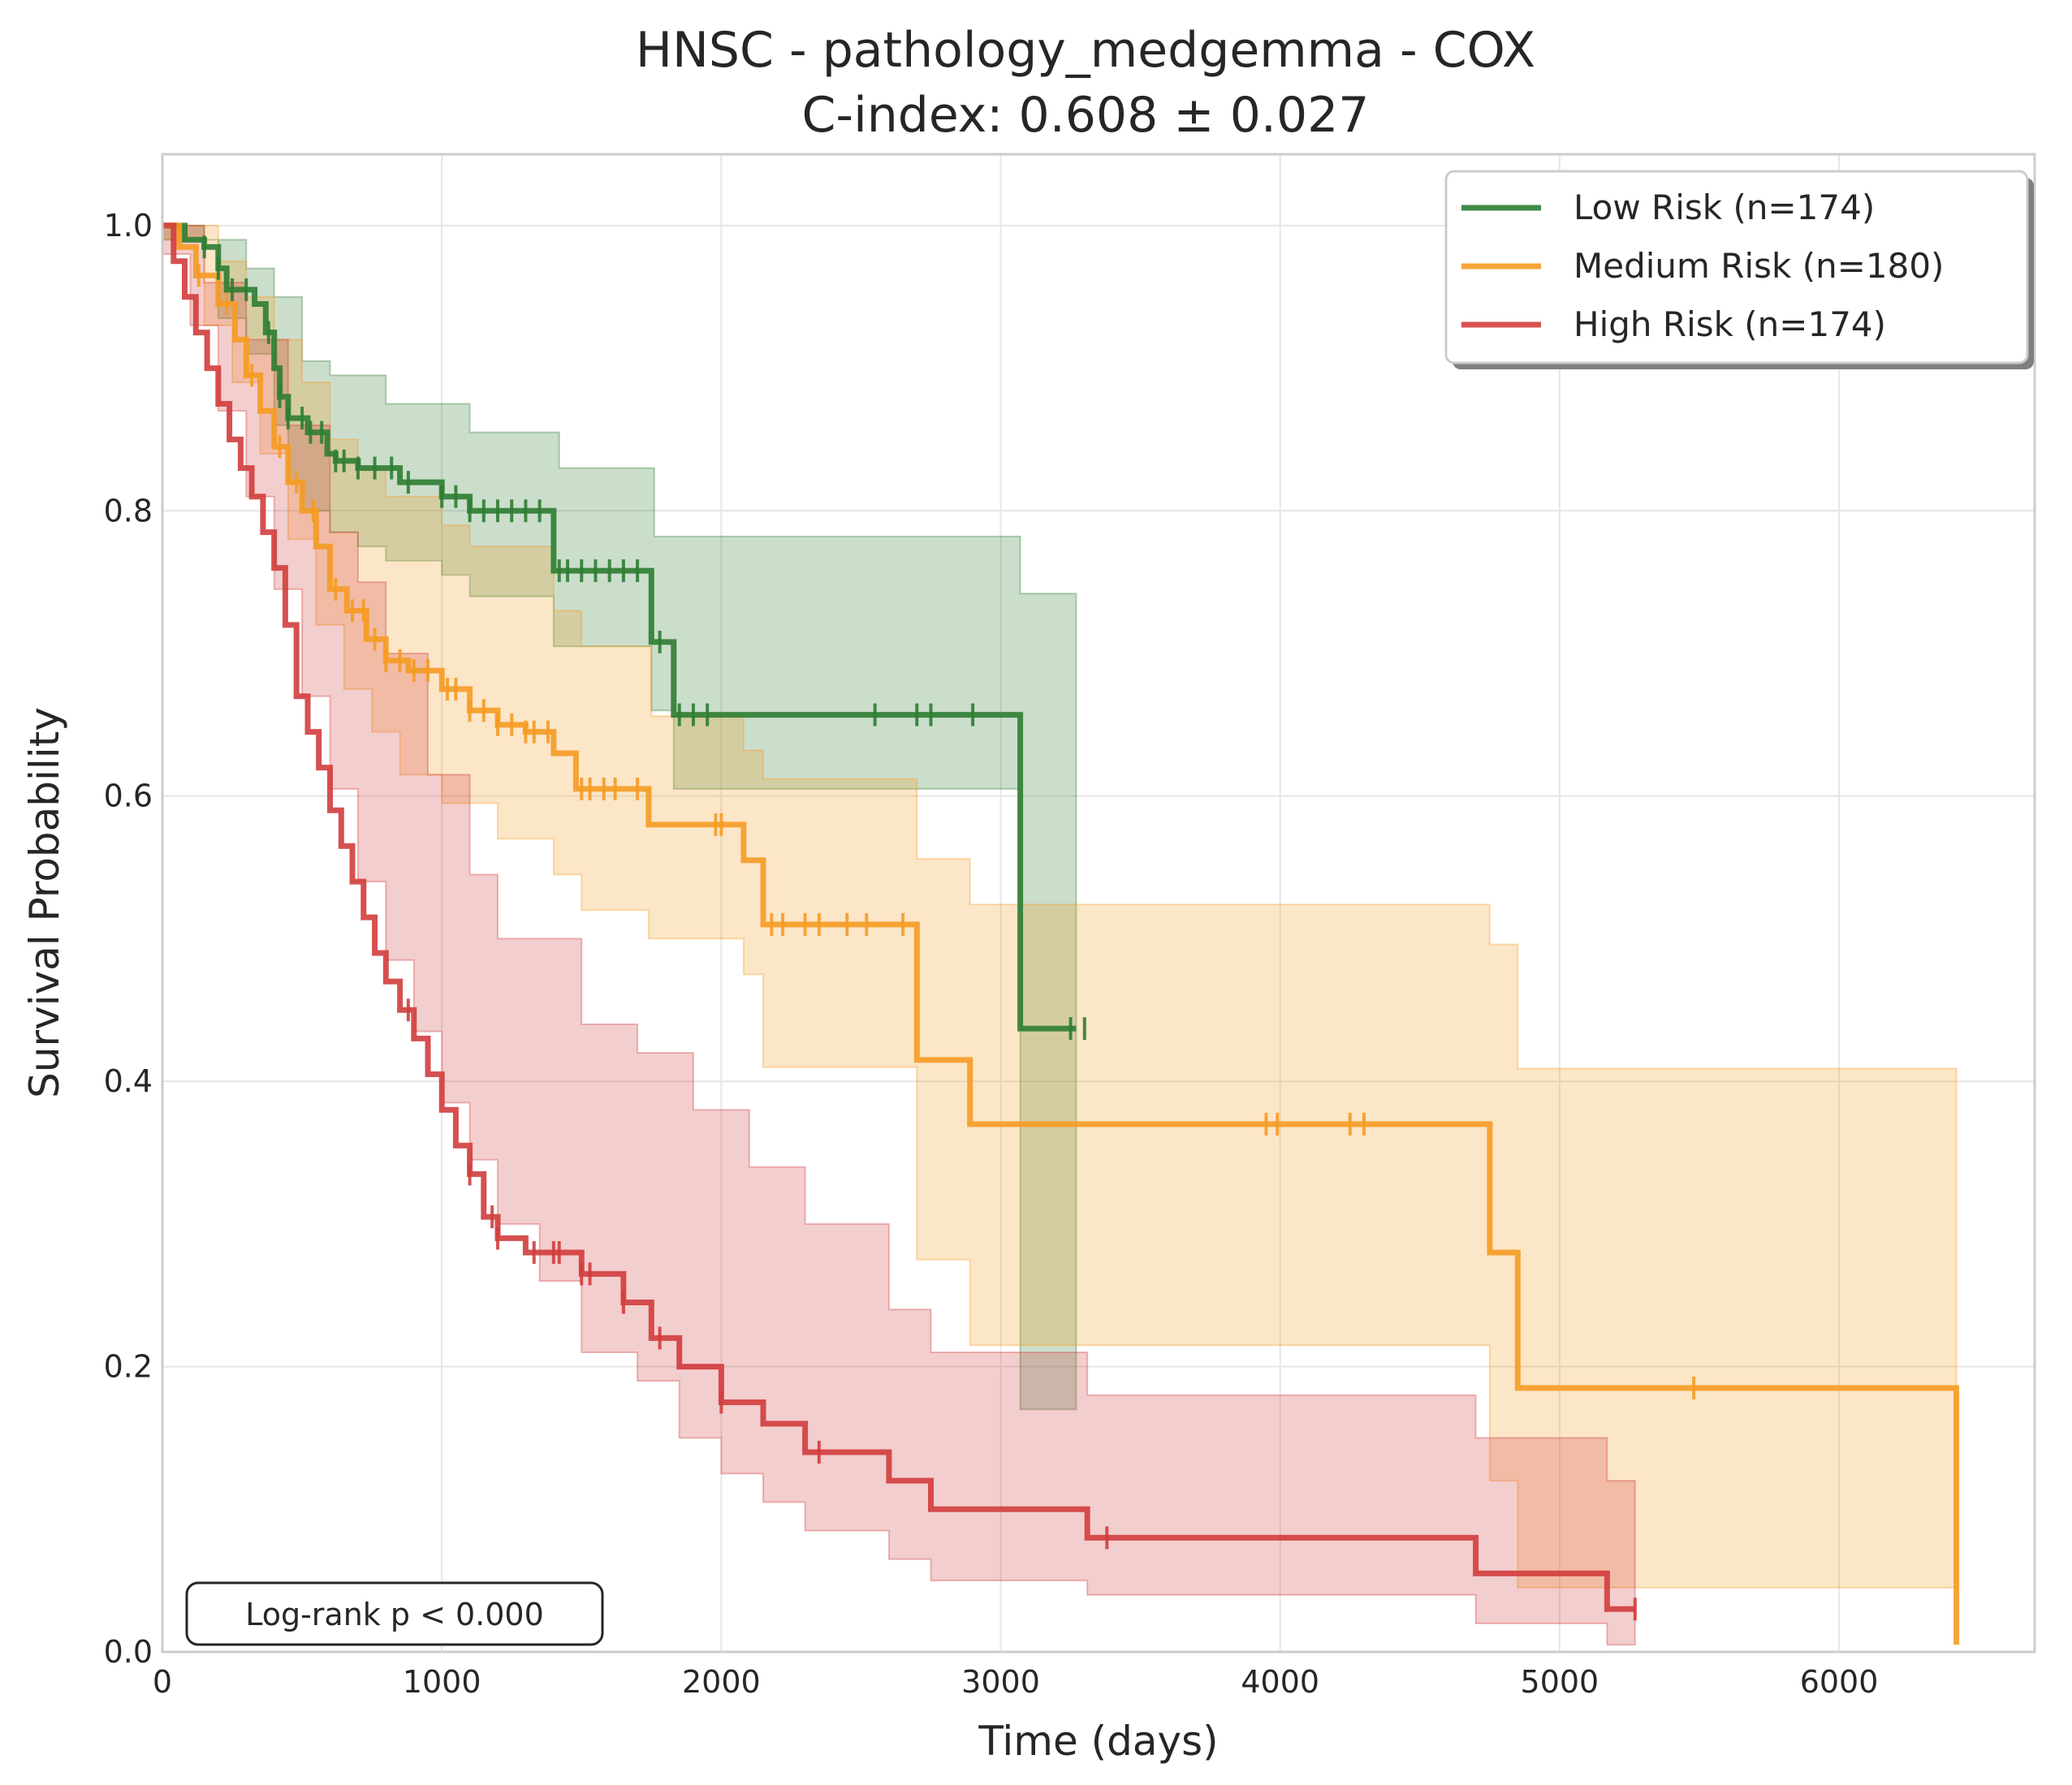 The height and width of the screenshot is (1785, 2072). Describe the element at coordinates (1839, 1682) in the screenshot. I see `x-tick-label: 6000` at that location.